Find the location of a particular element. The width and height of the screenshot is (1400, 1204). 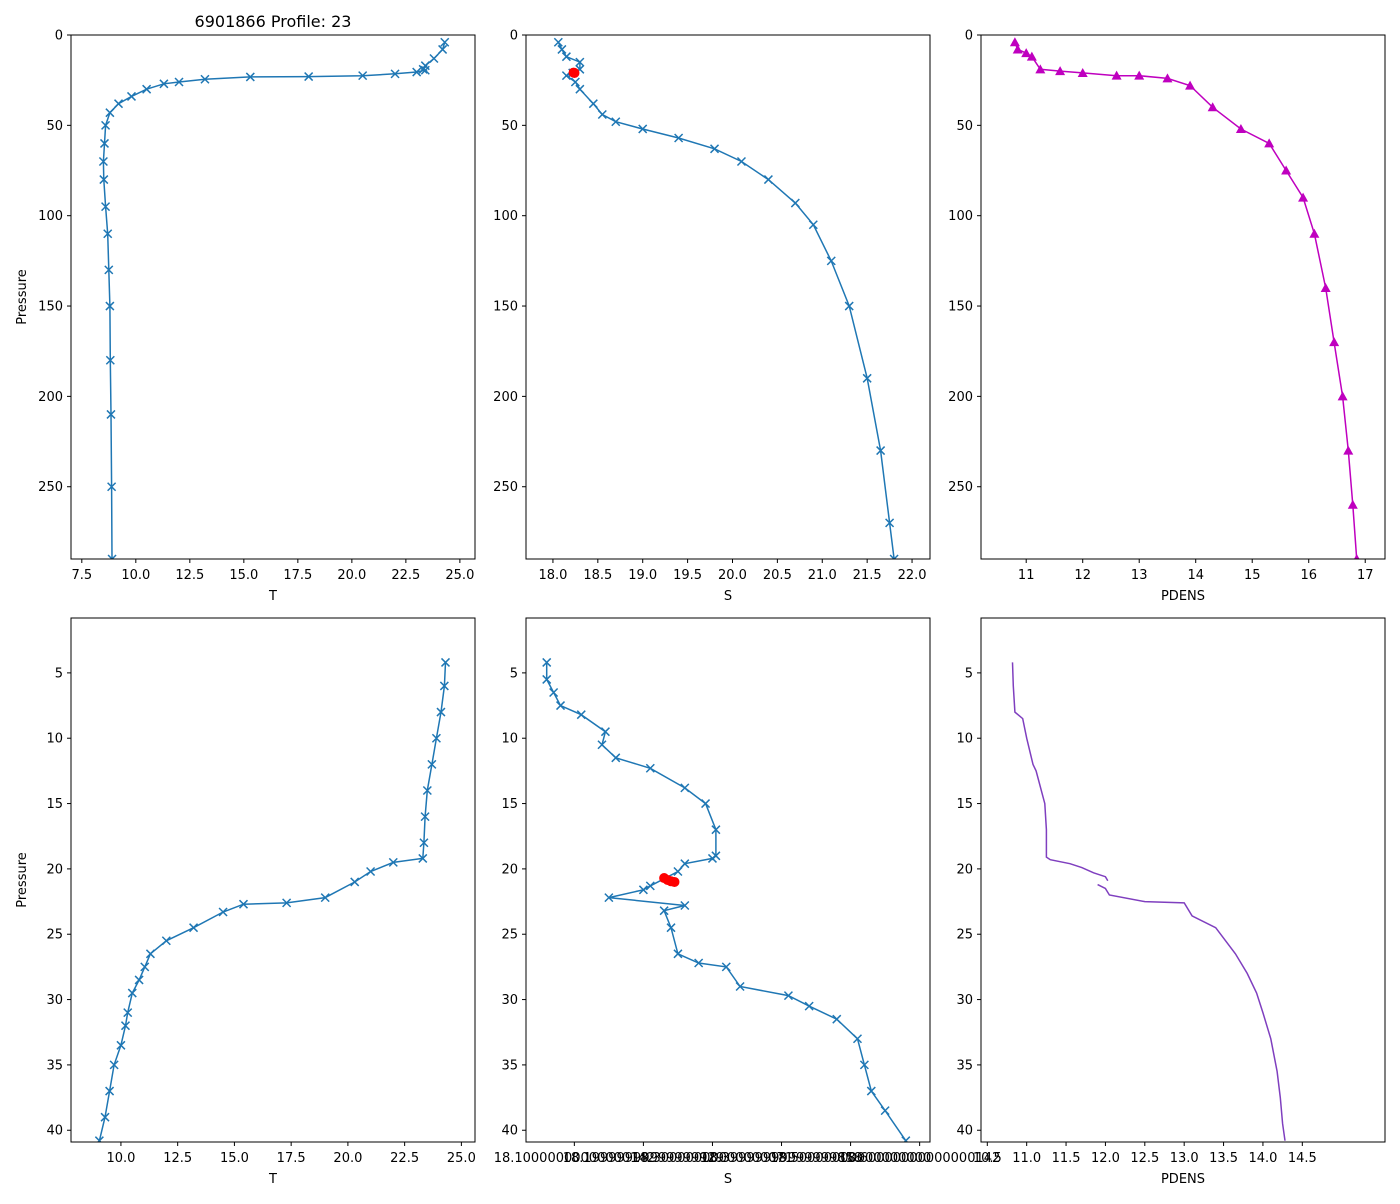

x-tick-label: 18.39999999999999858 is located at coordinates (781, 1158).